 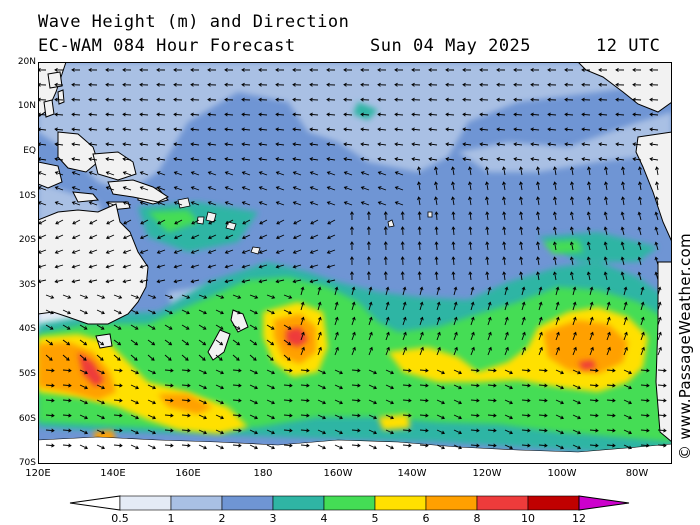 I want to click on lon-label-160e: 160E, so click(x=188, y=473).